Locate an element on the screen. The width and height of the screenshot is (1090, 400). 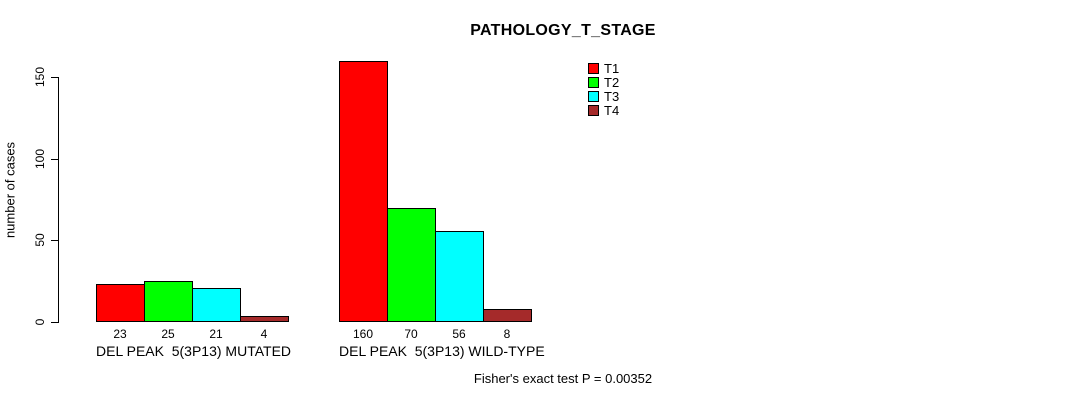
chart-title: PATHOLOGY_T_STAGE is located at coordinates (563, 30).